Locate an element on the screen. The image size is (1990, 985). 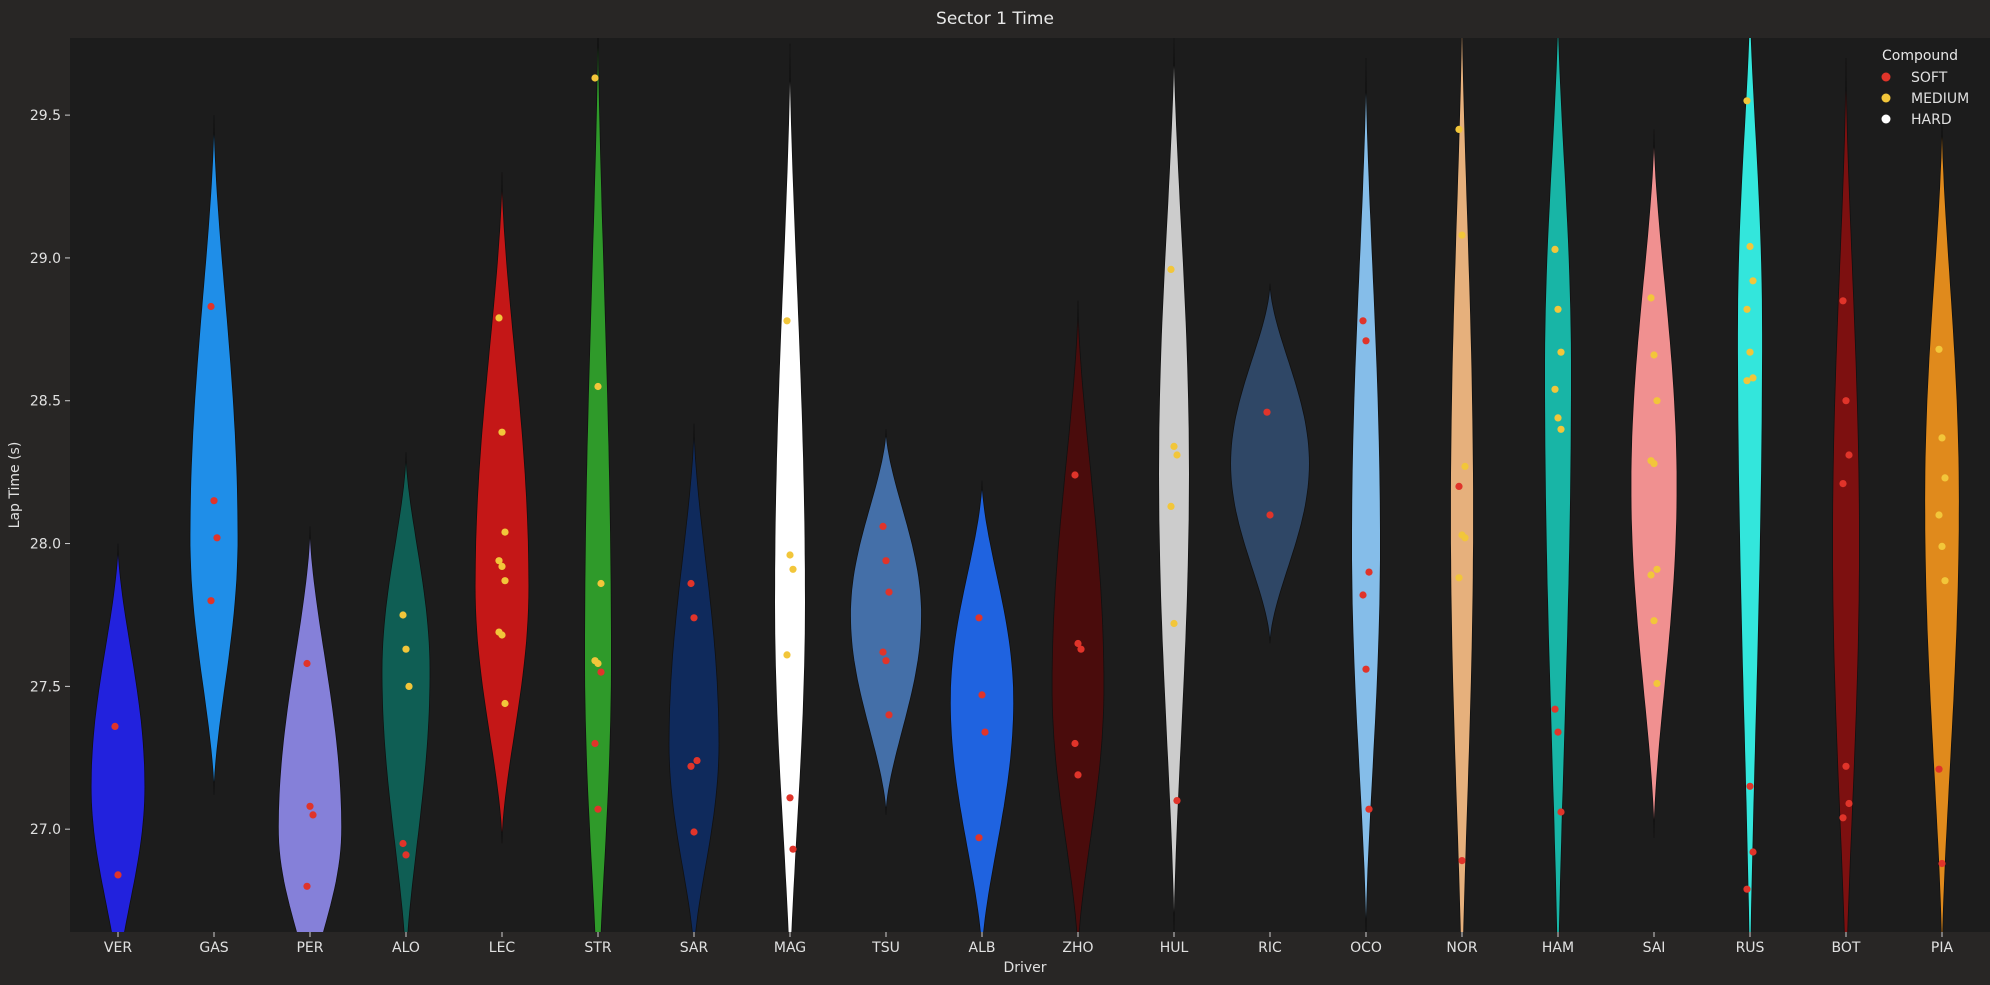
violin-lec is located at coordinates (502, 508).